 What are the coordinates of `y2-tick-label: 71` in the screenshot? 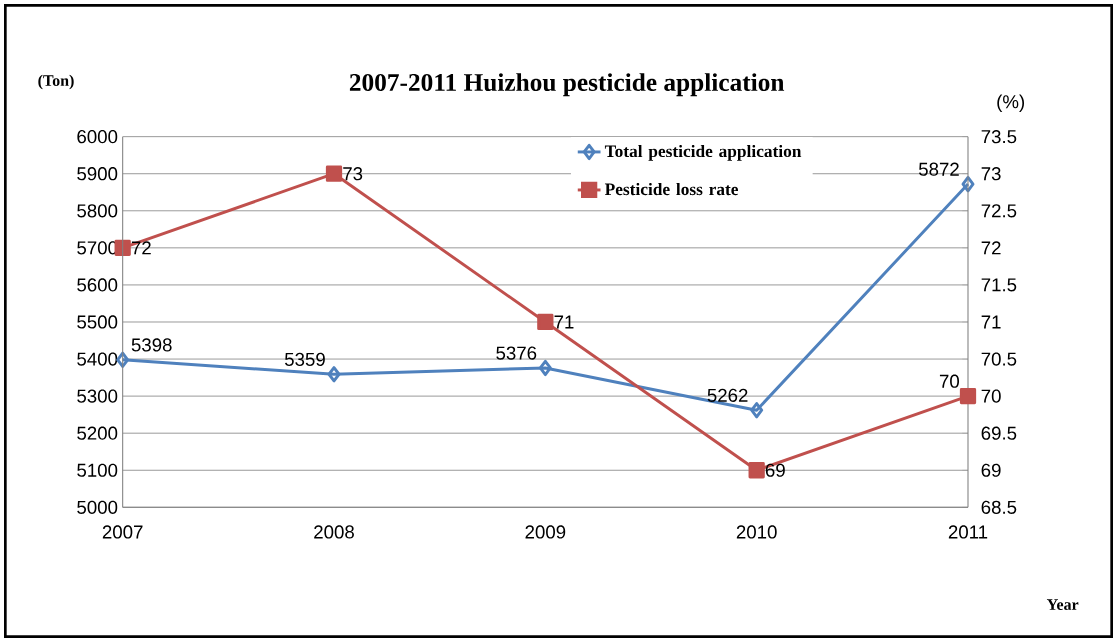 It's located at (991, 322).